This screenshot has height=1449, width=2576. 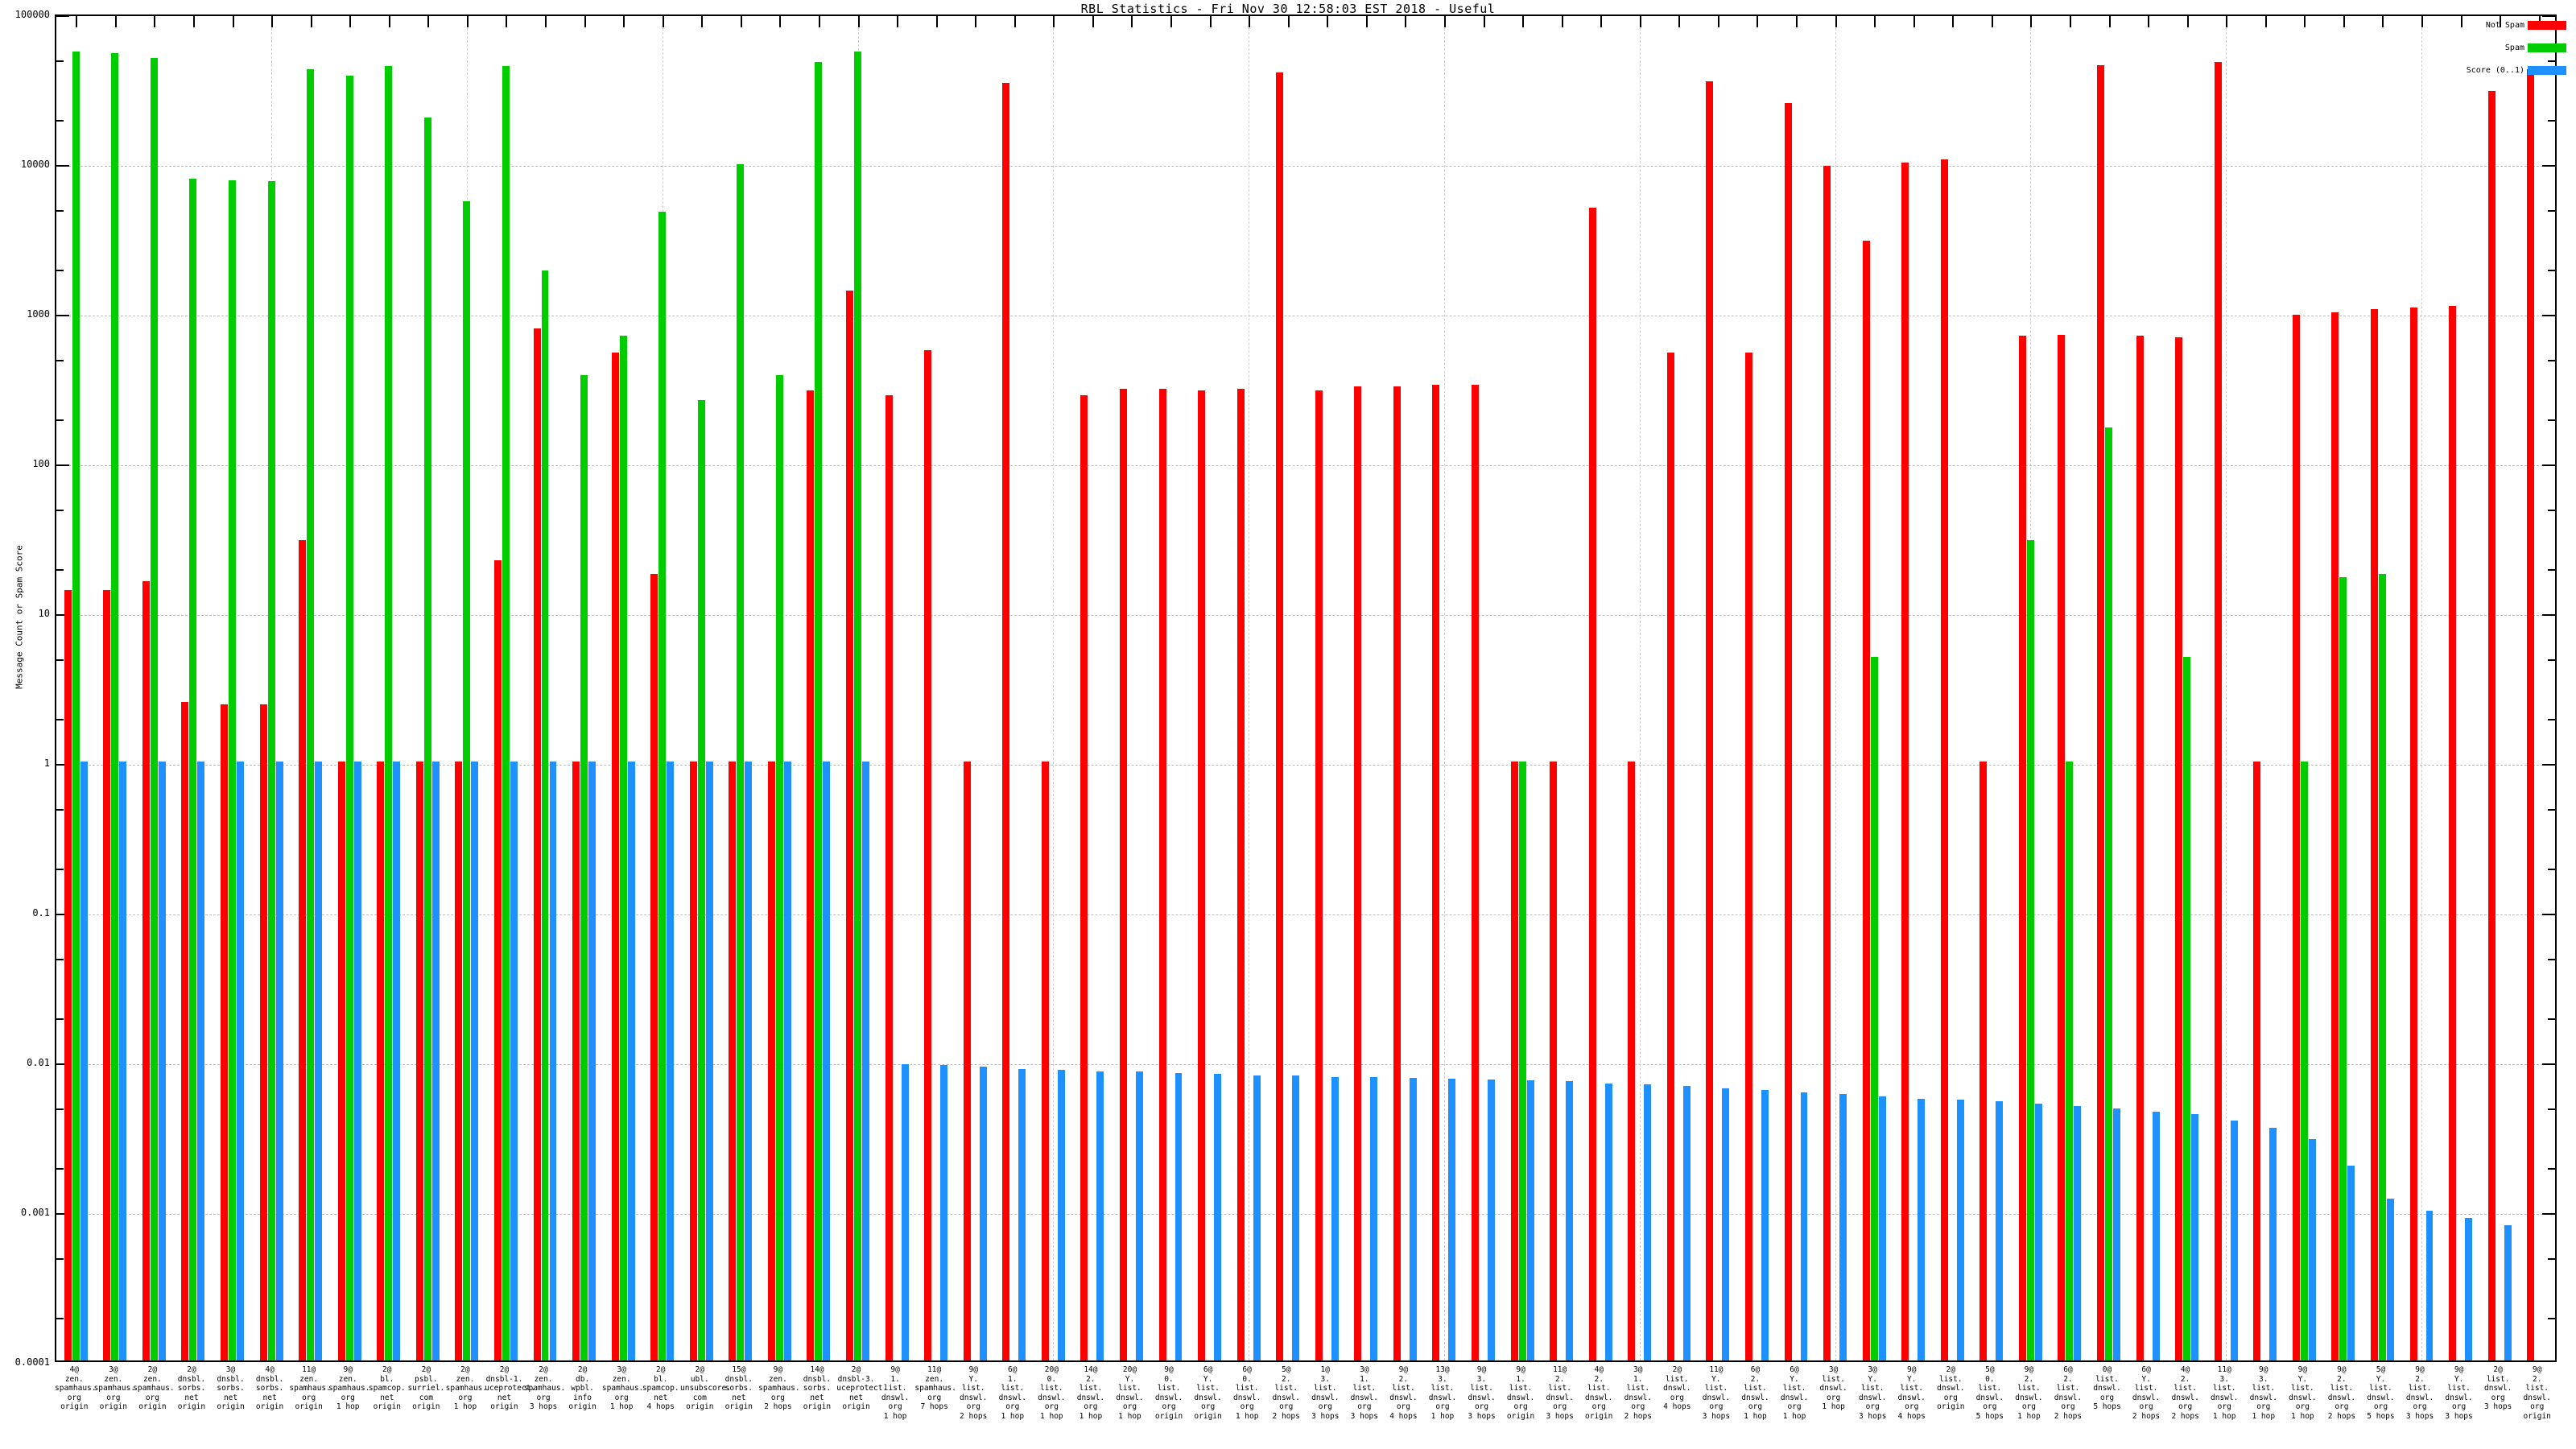 What do you see at coordinates (2459, 1393) in the screenshot?
I see `x-axis-label: 9@ Y. list. dnswl. org 3 hops` at bounding box center [2459, 1393].